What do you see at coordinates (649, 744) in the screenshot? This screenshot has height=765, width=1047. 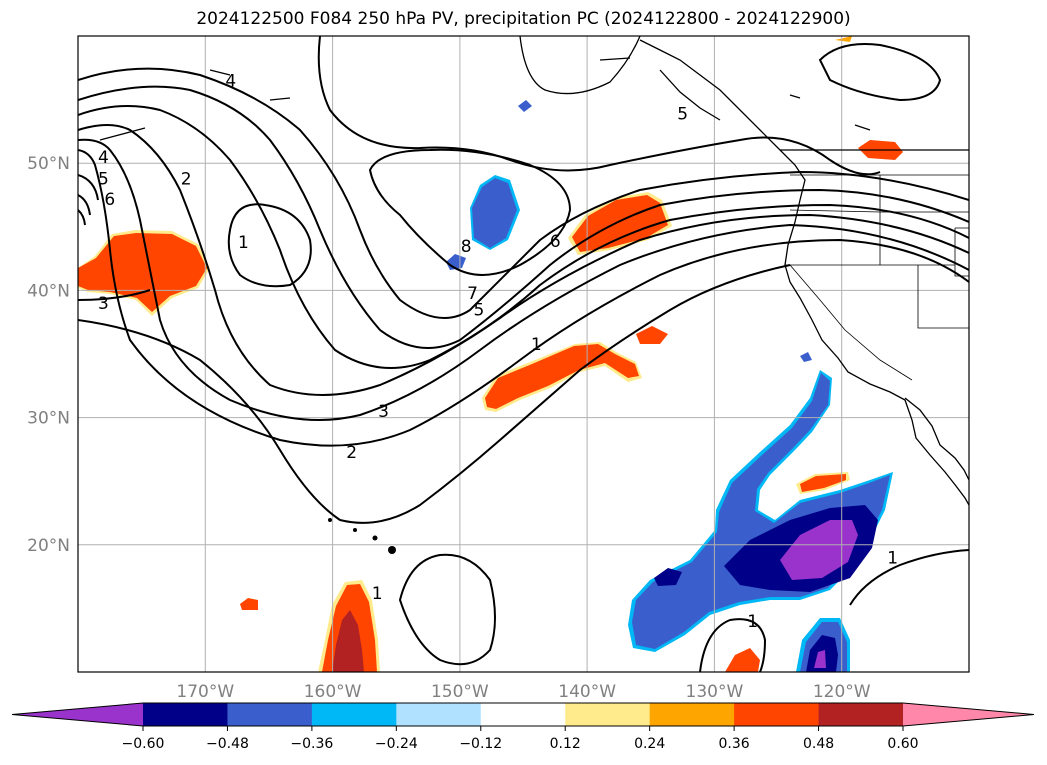 I see `colorbar-tick-label: 0.24` at bounding box center [649, 744].